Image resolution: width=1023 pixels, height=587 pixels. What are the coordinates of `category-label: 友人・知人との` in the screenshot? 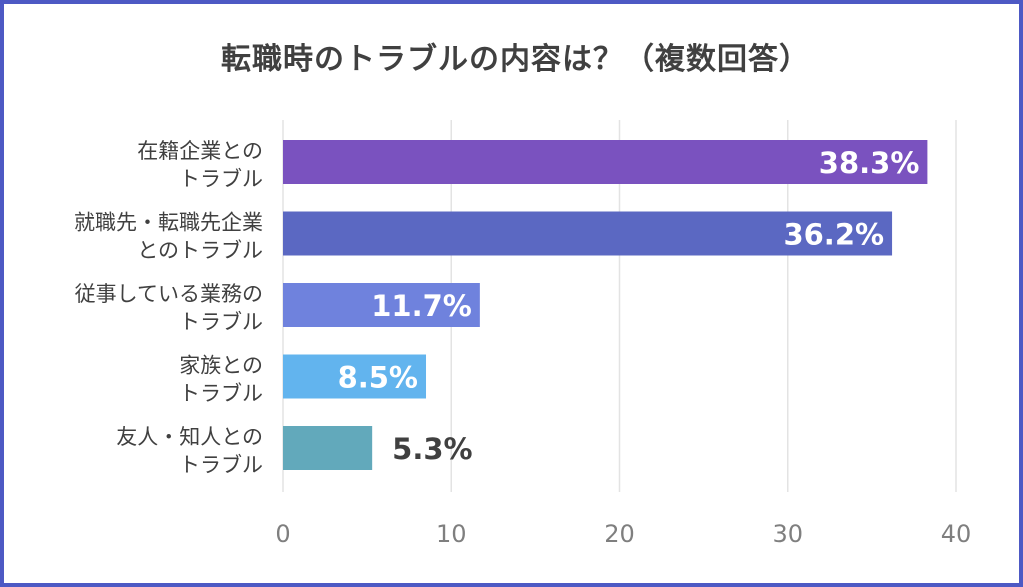 It's located at (189, 437).